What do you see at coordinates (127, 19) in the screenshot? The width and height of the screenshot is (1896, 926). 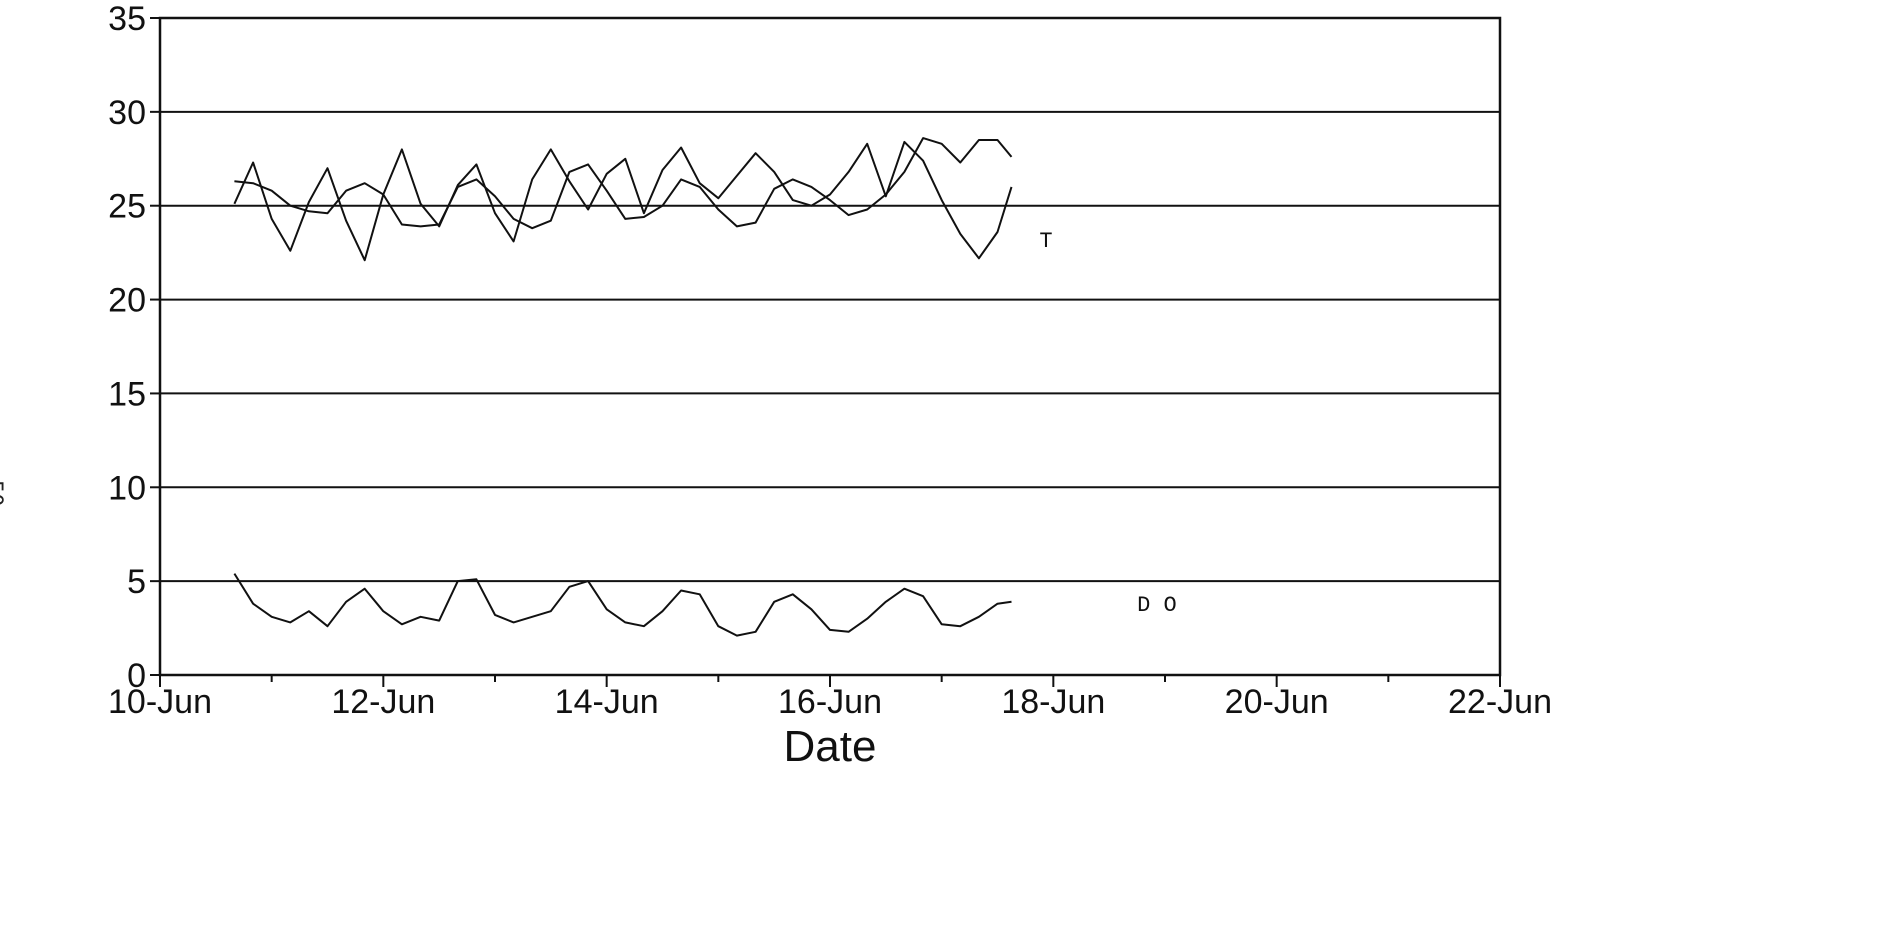 I see `y-tick-label: 35` at bounding box center [127, 19].